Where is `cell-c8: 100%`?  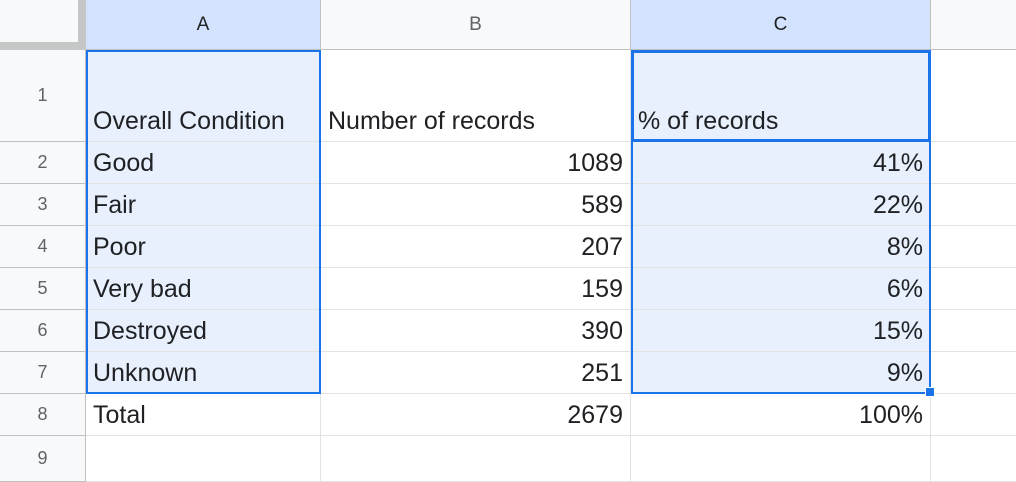 cell-c8: 100% is located at coordinates (781, 415).